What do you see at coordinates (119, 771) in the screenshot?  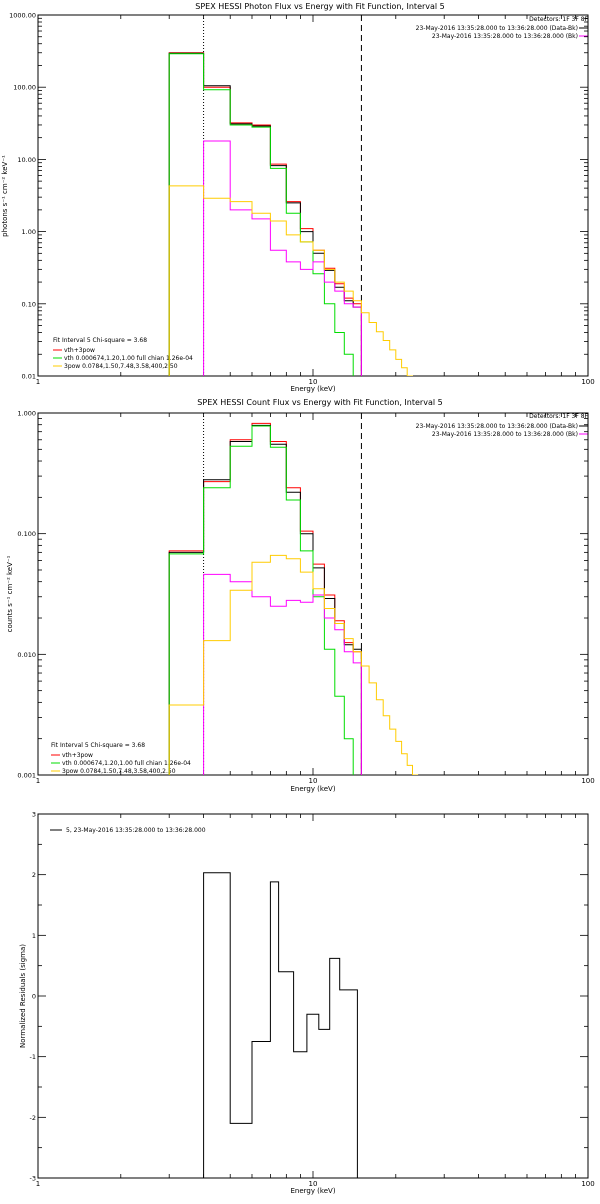 I see `count-flux-legend-3pow: 3pow 0.0784,1.50,7.48,3.58,400,2.50` at bounding box center [119, 771].